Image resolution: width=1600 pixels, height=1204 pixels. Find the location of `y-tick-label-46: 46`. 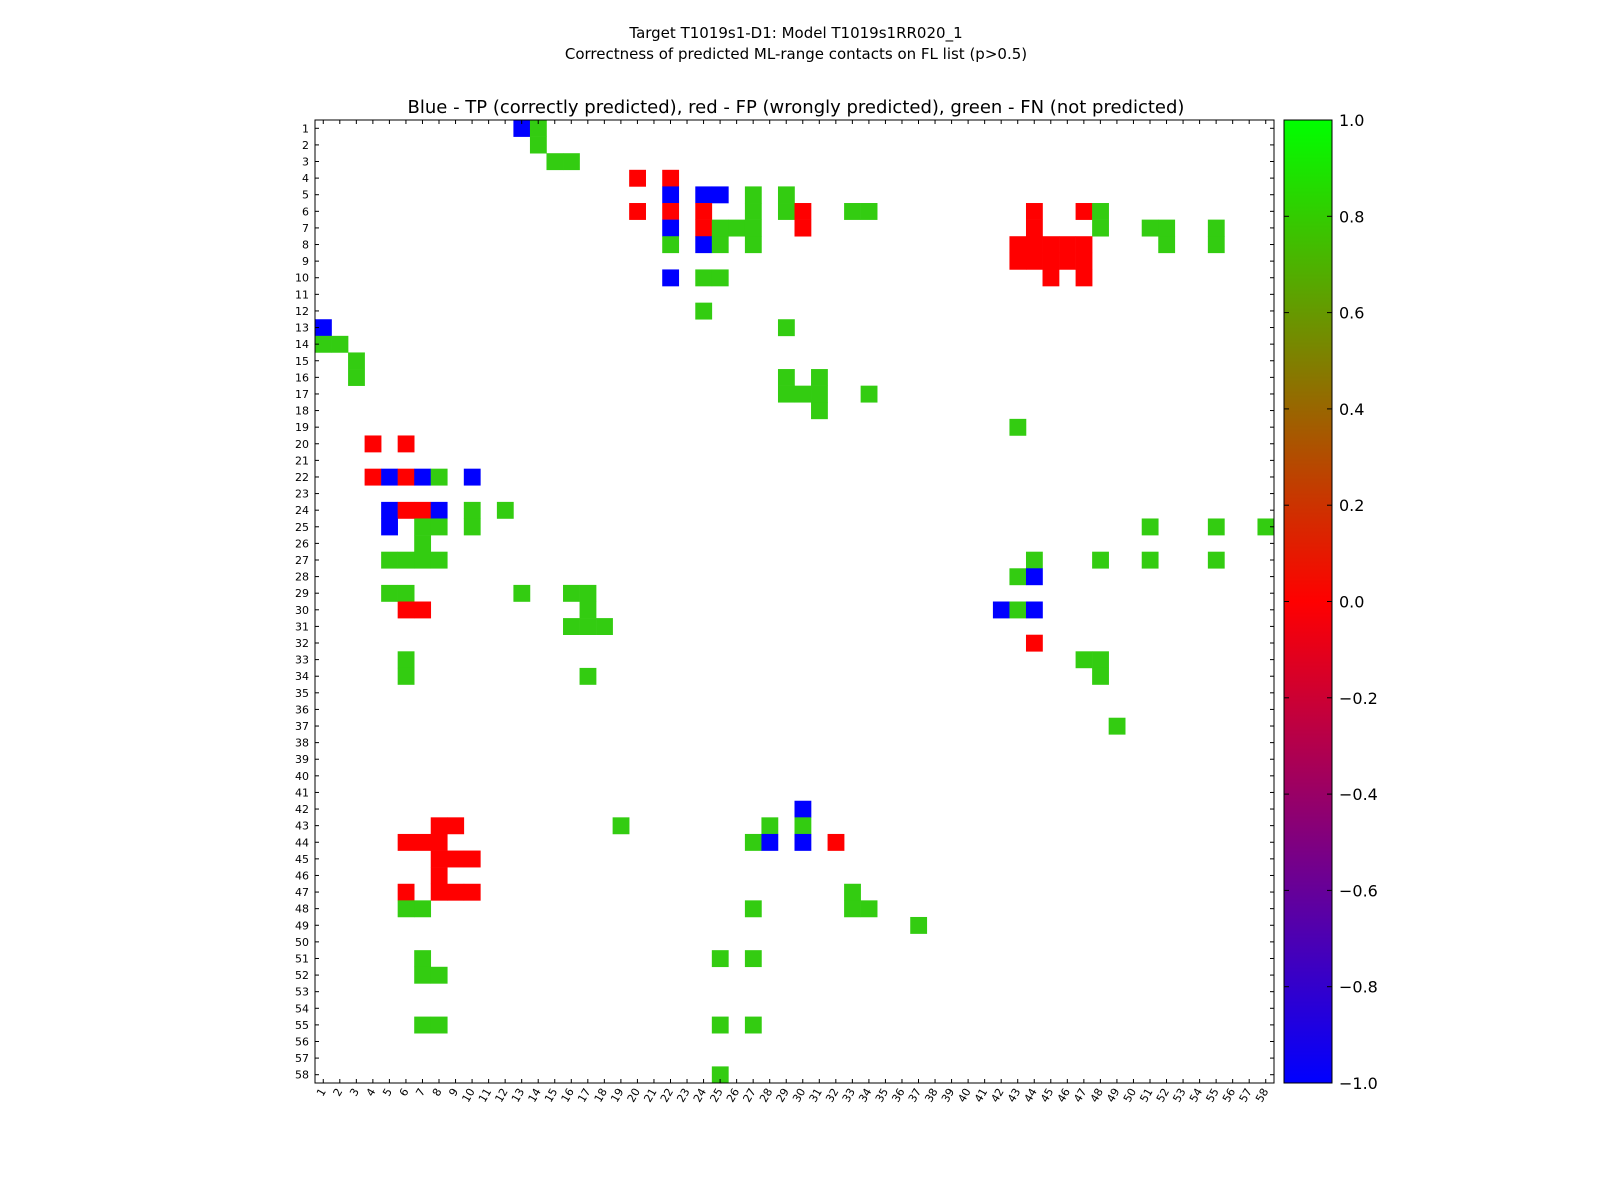

y-tick-label-46: 46 is located at coordinates (302, 875).